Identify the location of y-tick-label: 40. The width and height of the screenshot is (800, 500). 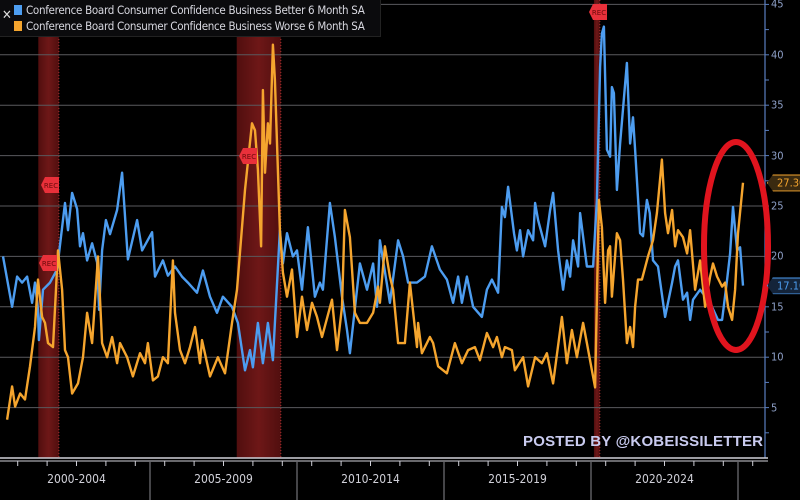
(777, 55).